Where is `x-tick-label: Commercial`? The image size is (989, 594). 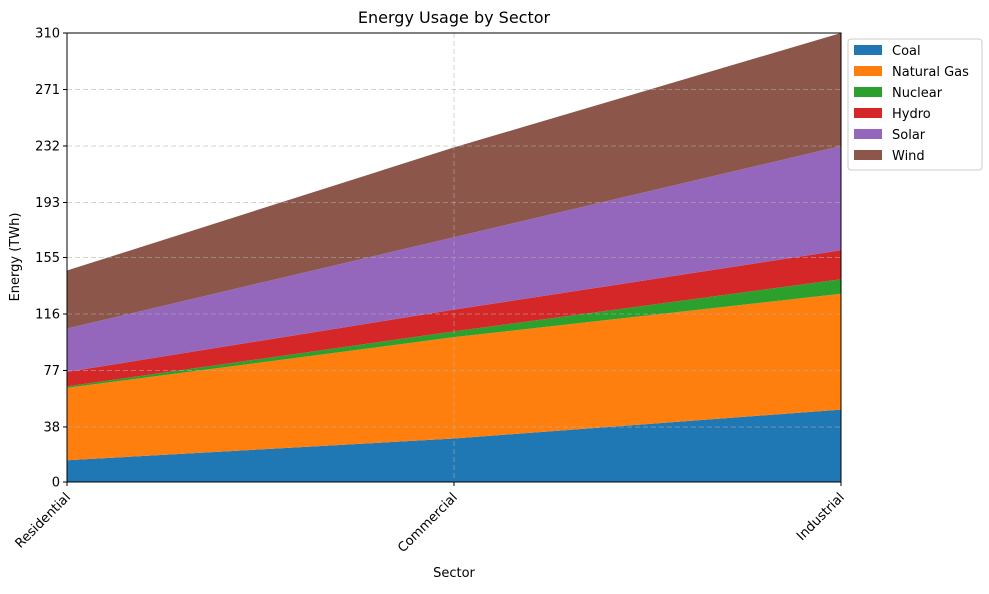
x-tick-label: Commercial is located at coordinates (428, 523).